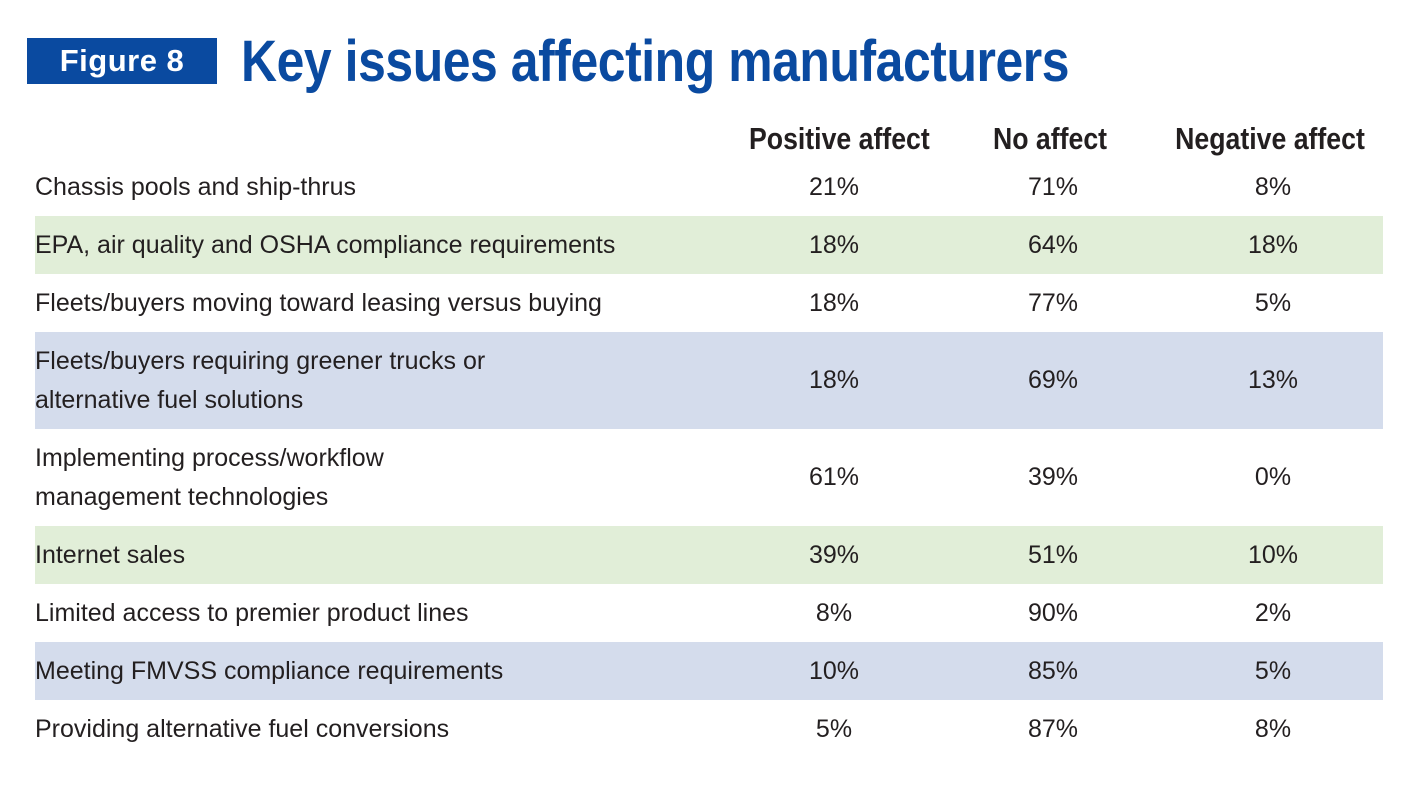 This screenshot has width=1411, height=787. I want to click on column-header-none: No affect, so click(1050, 138).